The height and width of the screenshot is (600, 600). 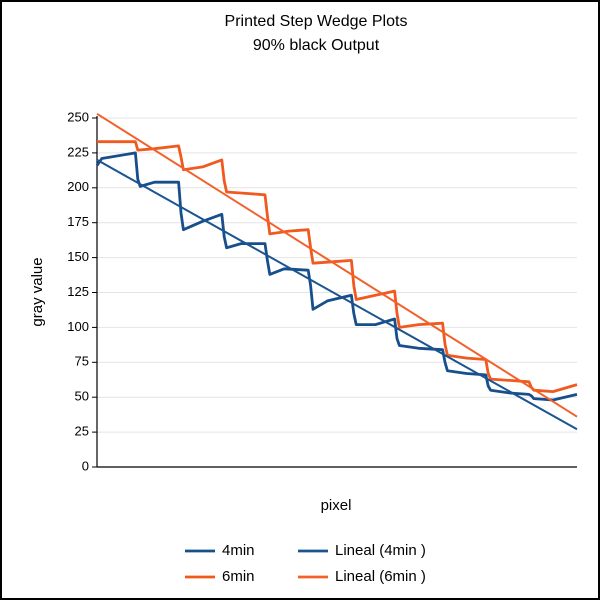 What do you see at coordinates (82, 396) in the screenshot?
I see `y-tick-label: 50` at bounding box center [82, 396].